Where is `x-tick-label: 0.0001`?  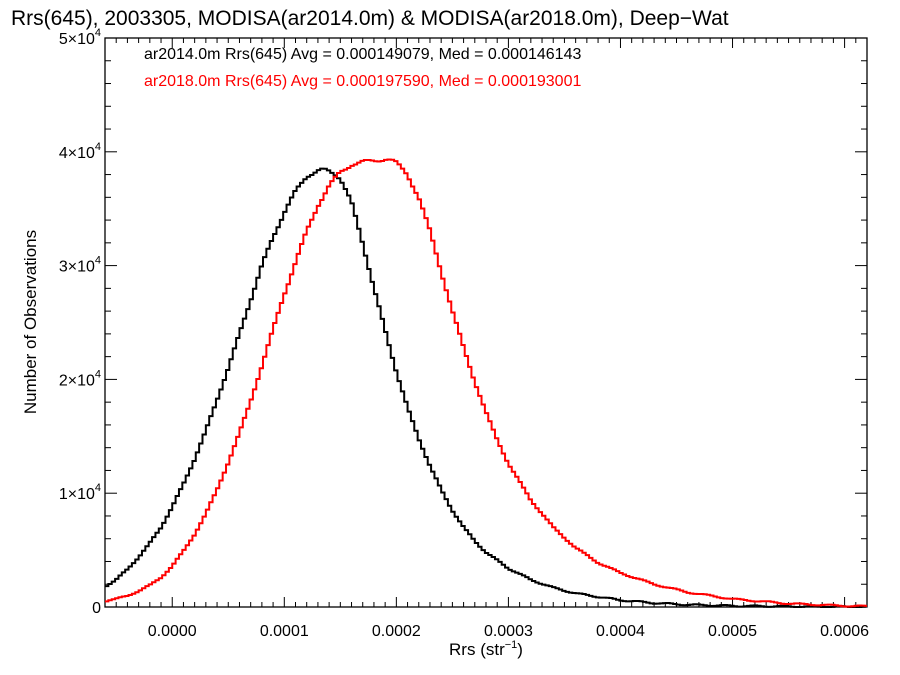 x-tick-label: 0.0001 is located at coordinates (284, 631).